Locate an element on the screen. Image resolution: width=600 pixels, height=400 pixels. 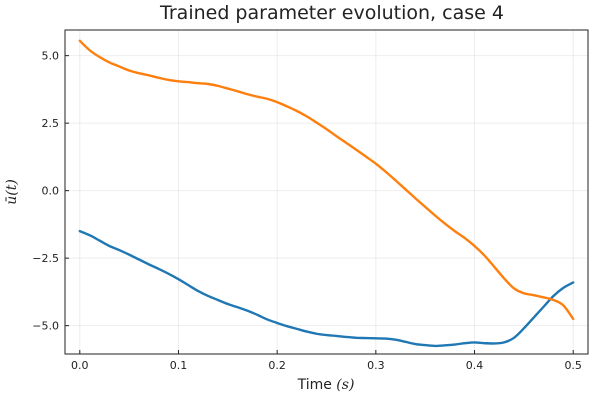
y-tick-label: 2.5 is located at coordinates (51, 123).